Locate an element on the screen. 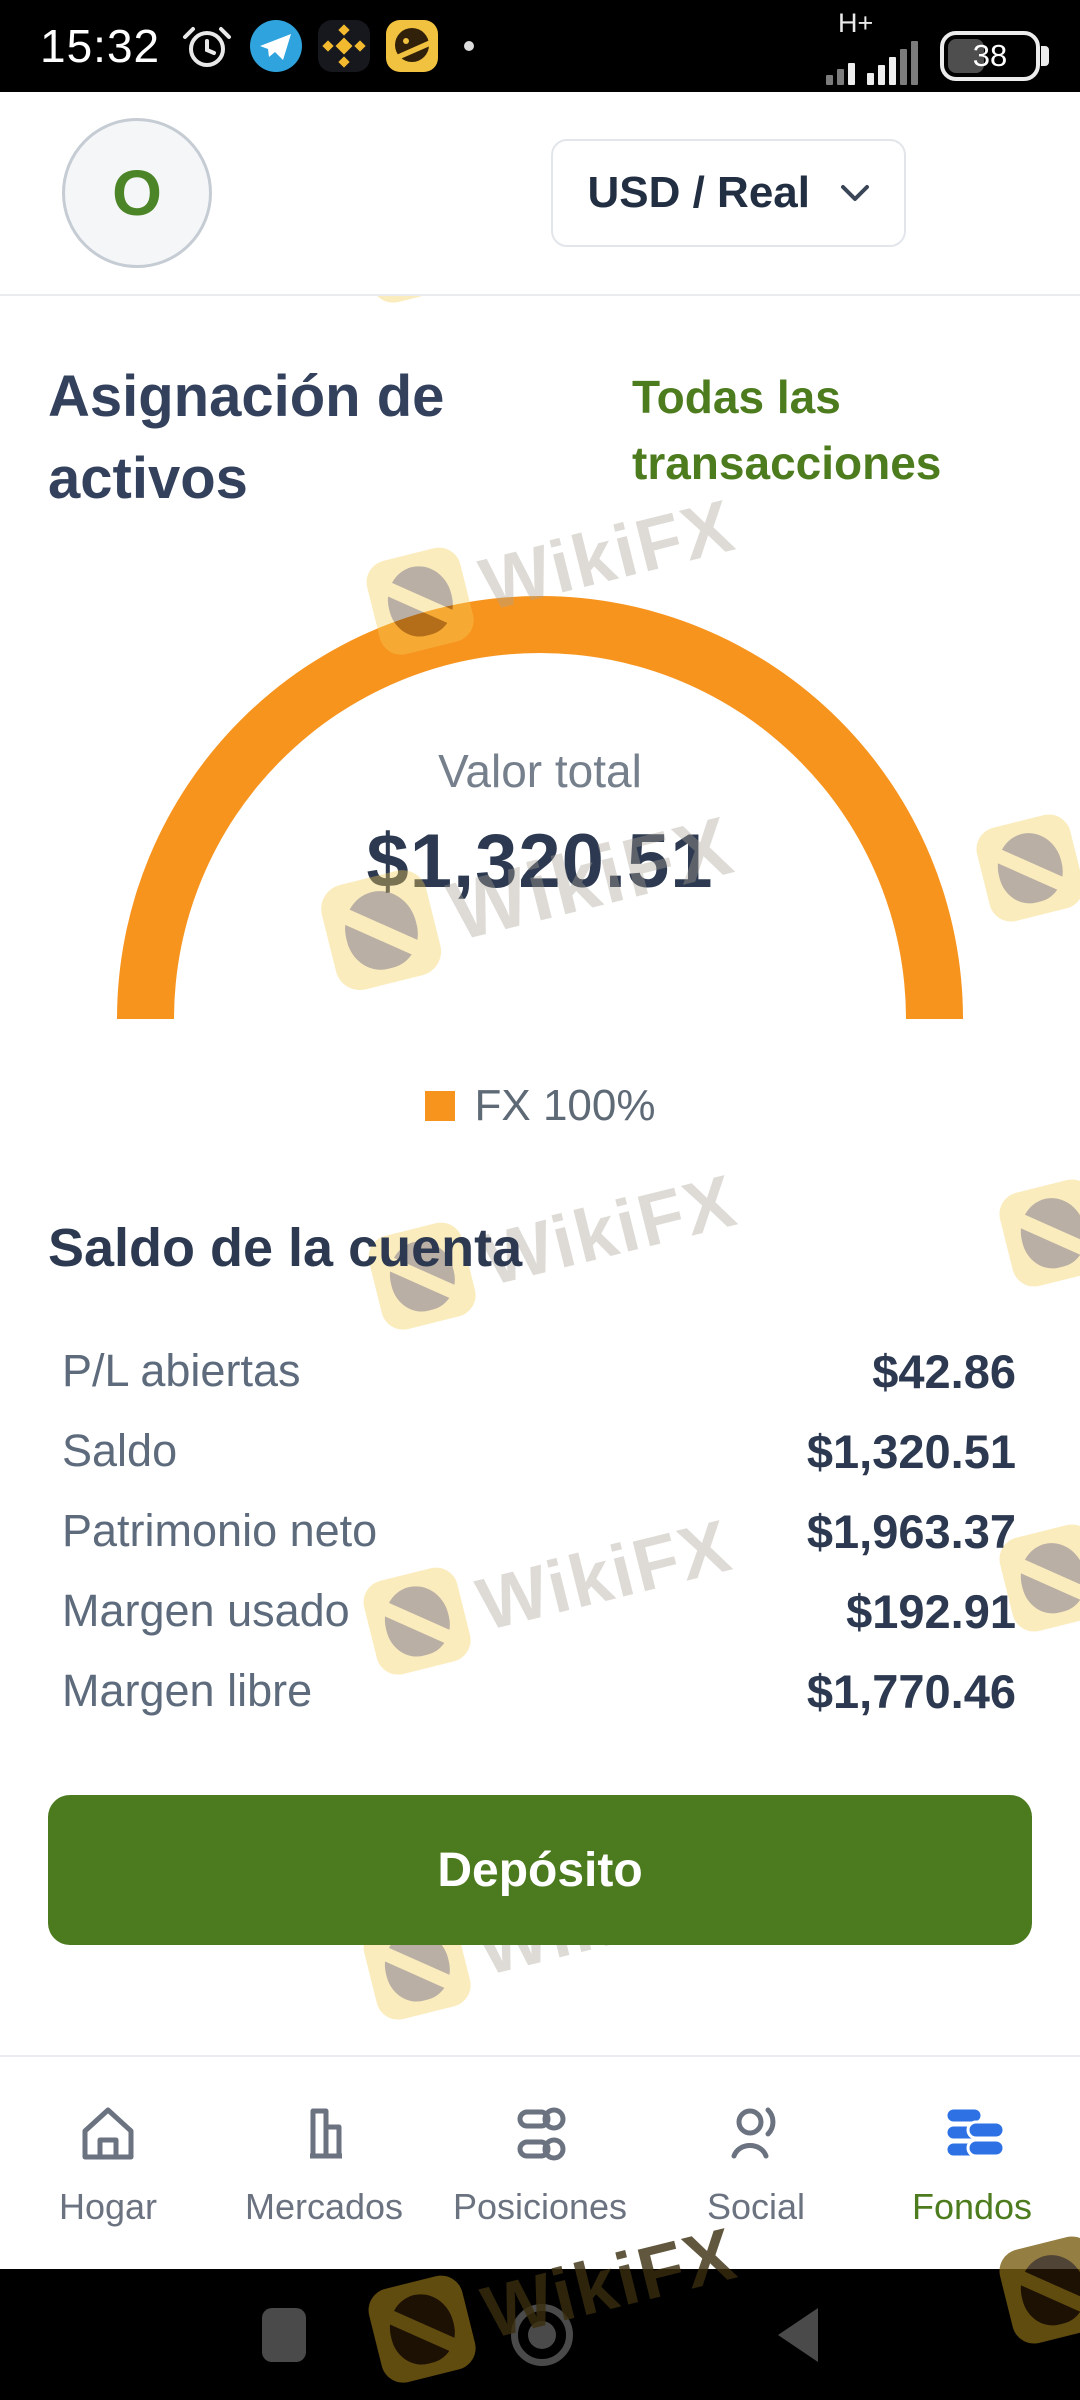  nav-item-fondos: Fondos is located at coordinates (972, 2163).